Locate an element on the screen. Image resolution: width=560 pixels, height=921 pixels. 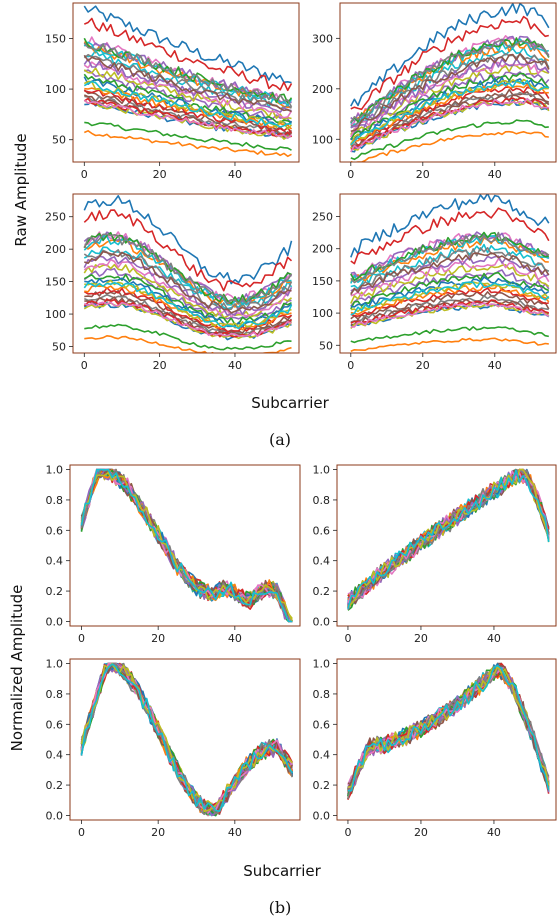
y-tick-label: 250 is located at coordinates (55, 217).